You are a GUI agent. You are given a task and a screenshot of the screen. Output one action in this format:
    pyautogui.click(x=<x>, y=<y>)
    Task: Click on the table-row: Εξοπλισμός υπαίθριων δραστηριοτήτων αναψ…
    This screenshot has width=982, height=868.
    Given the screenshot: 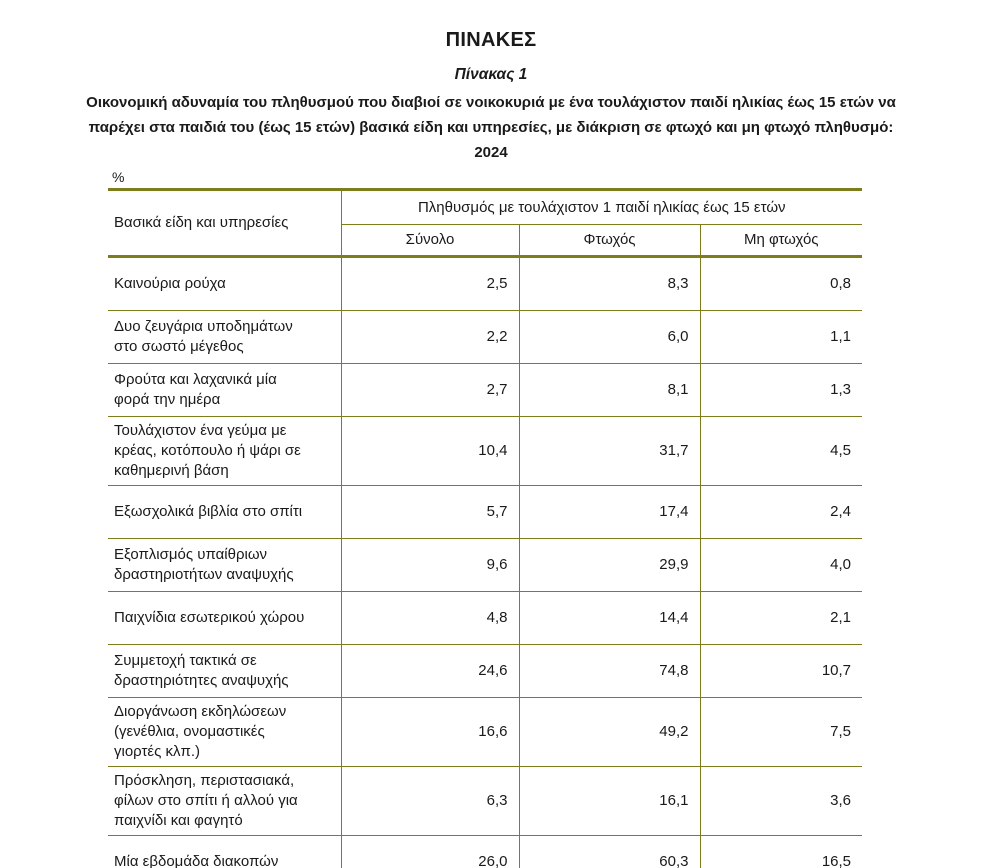 What is the action you would take?
    pyautogui.click(x=485, y=565)
    